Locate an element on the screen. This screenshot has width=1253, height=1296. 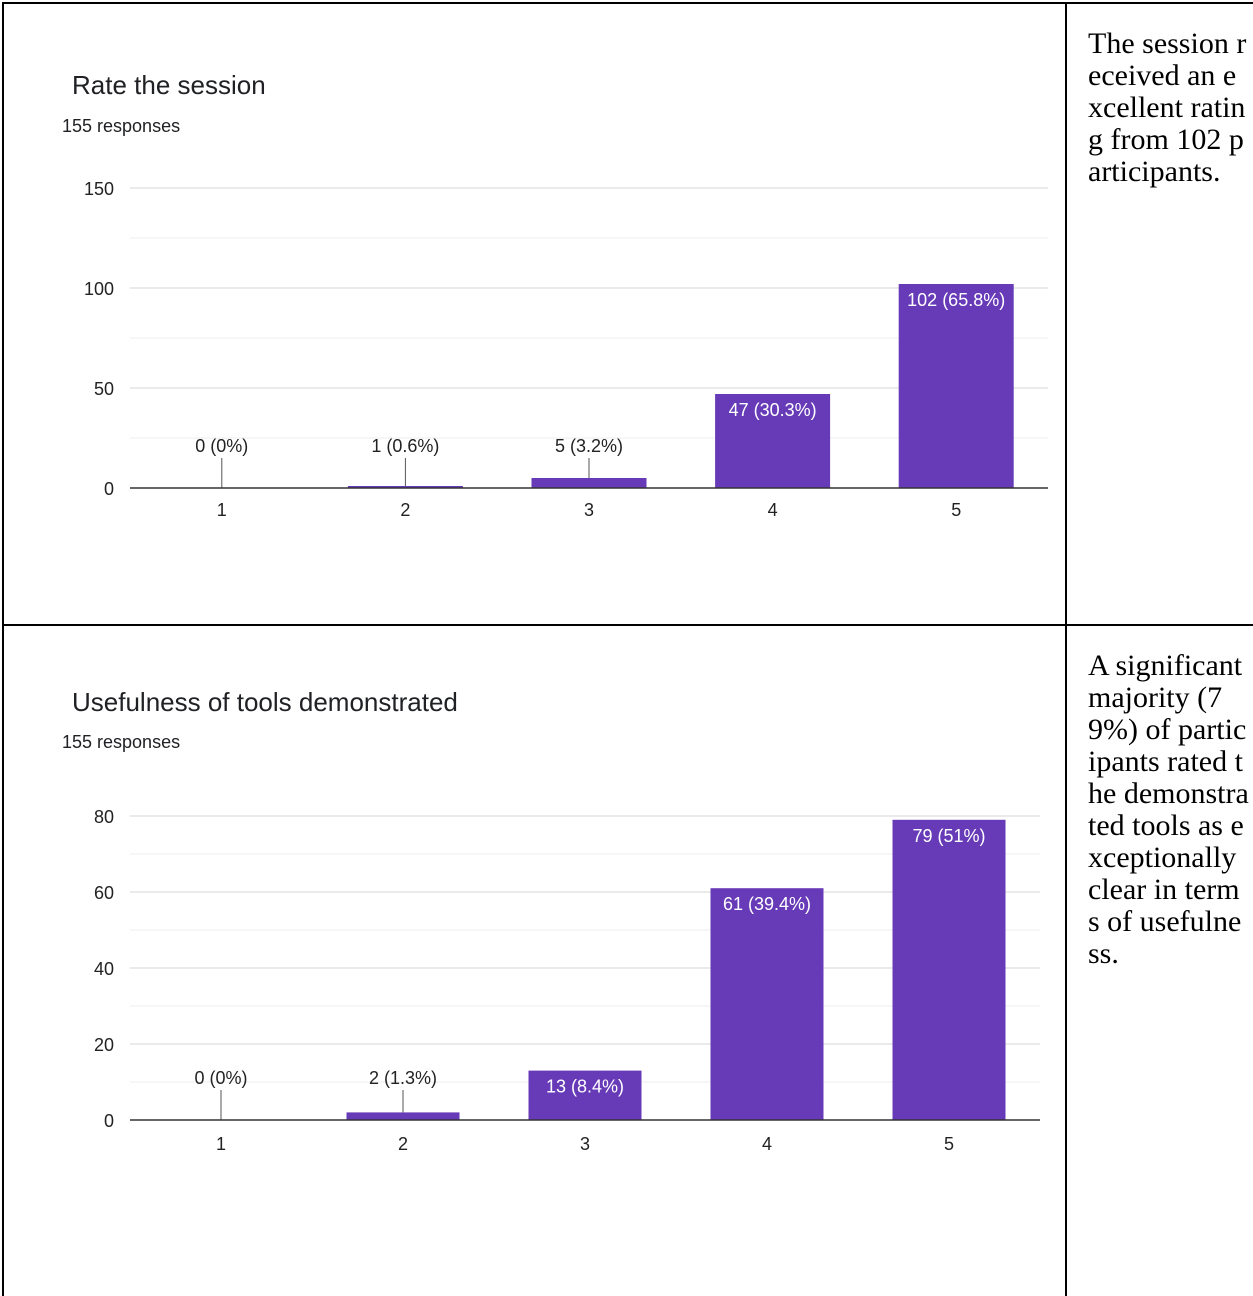
chart-title: Usefulness of tools demonstrated is located at coordinates (265, 702).